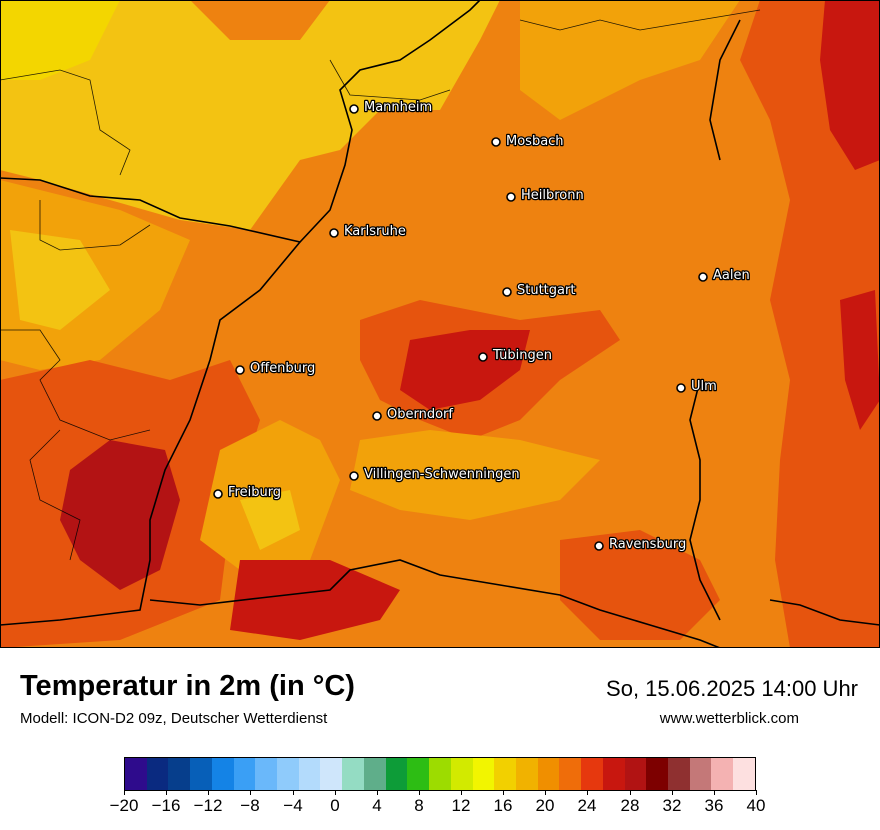 The image size is (880, 830). What do you see at coordinates (60, 280) in the screenshot?
I see `temperature-zone-northwest-pale` at bounding box center [60, 280].